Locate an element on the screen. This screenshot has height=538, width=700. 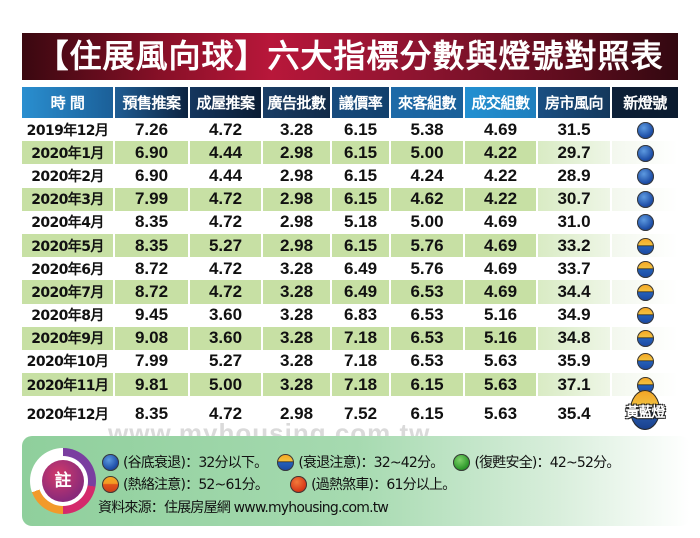
cell-time: 2020年3月 is located at coordinates (67, 199).